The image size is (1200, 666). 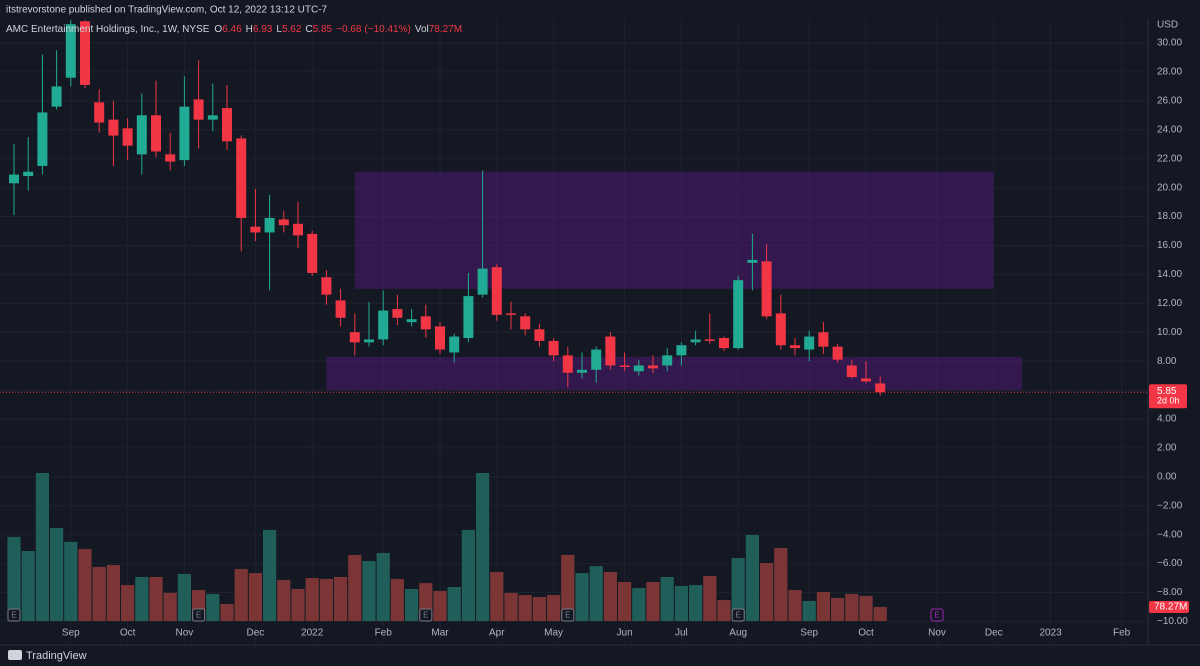 I want to click on zone, so click(x=674, y=230).